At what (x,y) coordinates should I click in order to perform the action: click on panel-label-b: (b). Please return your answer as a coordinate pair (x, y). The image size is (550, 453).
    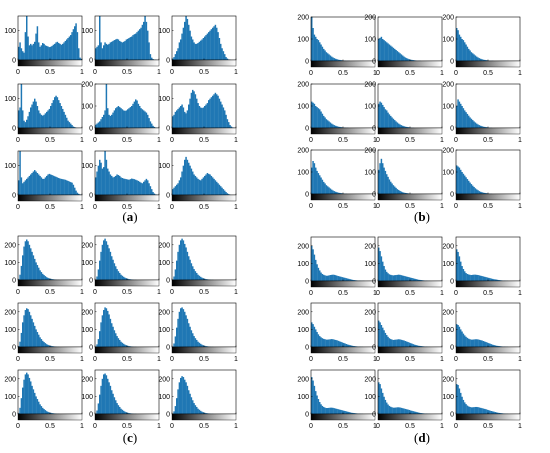
    Looking at the image, I should click on (422, 216).